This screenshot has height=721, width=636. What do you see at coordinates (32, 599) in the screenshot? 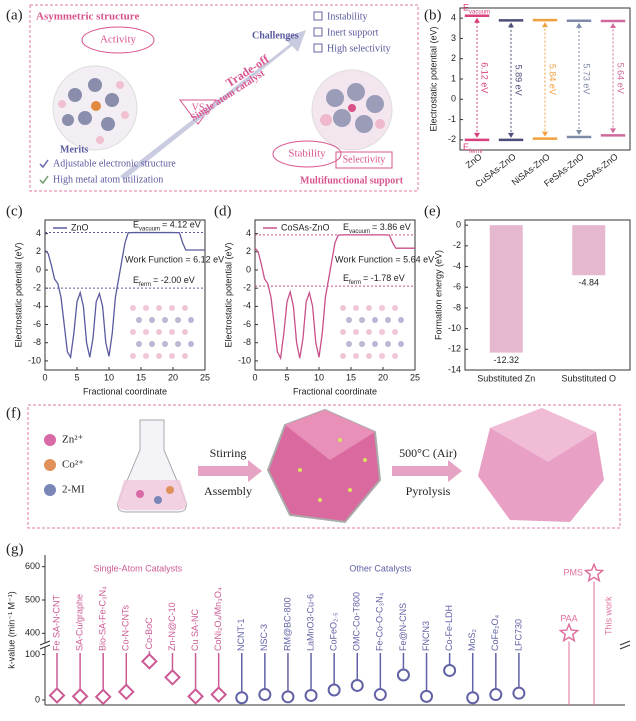
I see `y-tick-label: 500` at bounding box center [32, 599].